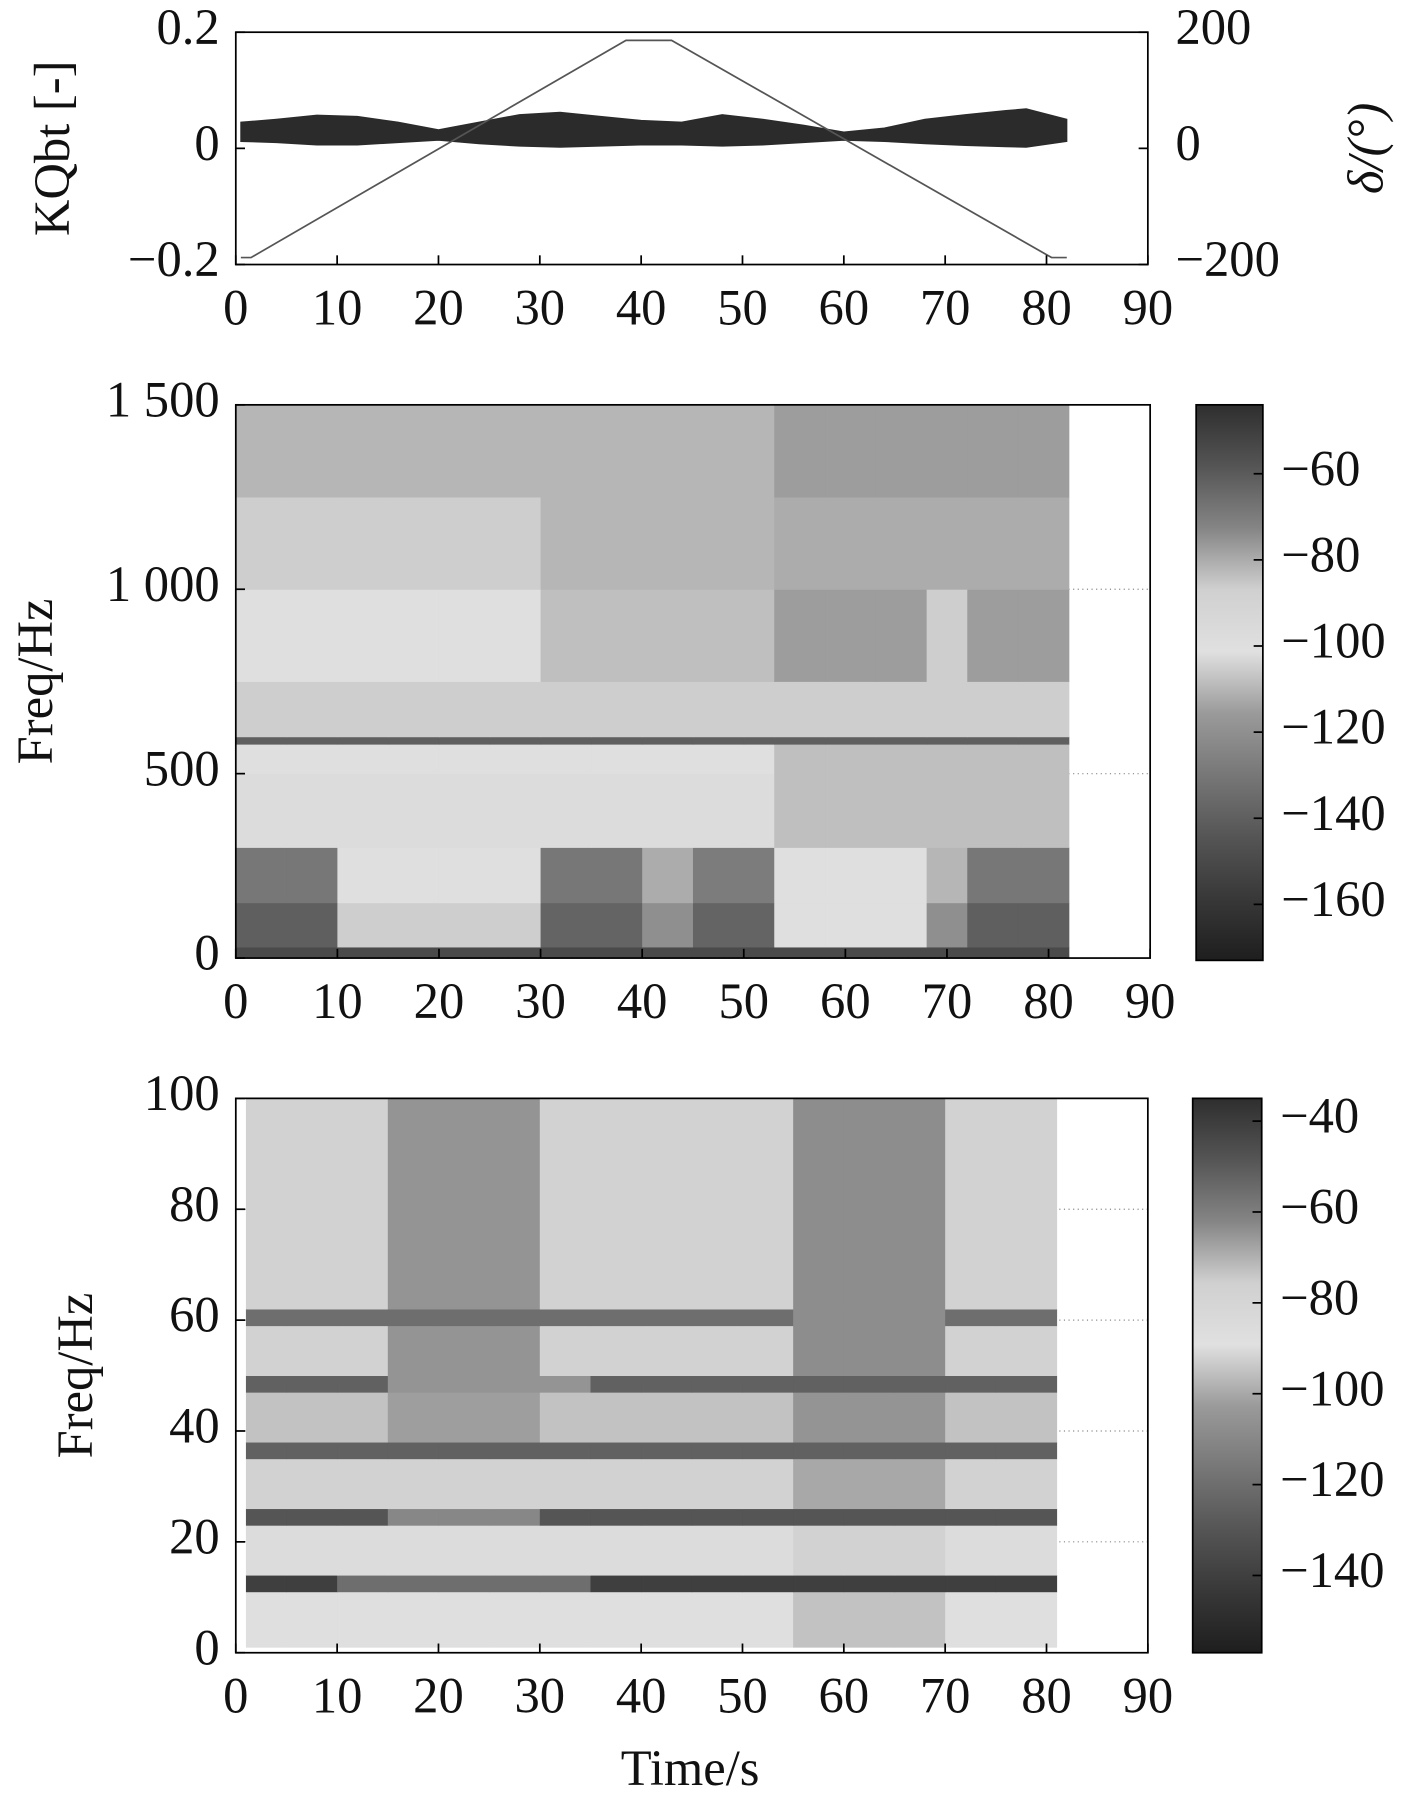  I want to click on y-tick-label: 1 500, so click(163, 399).